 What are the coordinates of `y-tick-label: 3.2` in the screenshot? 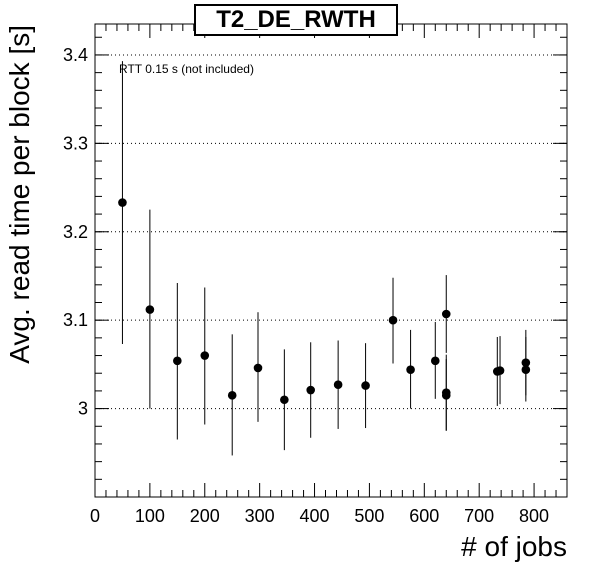 It's located at (75, 232).